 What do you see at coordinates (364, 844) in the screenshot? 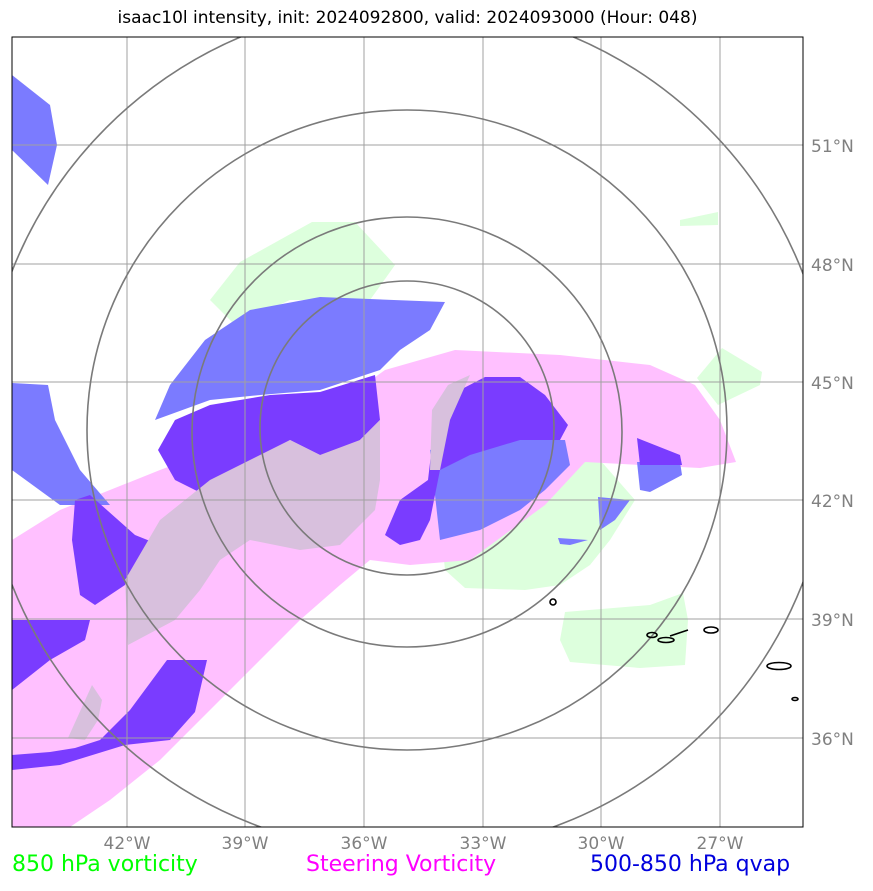
I see `lon-label: 36°W` at bounding box center [364, 844].